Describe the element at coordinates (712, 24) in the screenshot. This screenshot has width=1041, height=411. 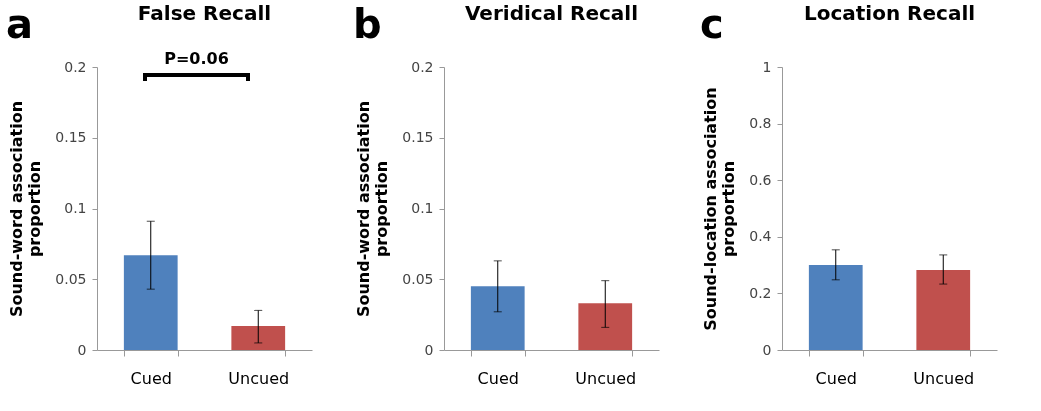
I see `text: c` at that location.